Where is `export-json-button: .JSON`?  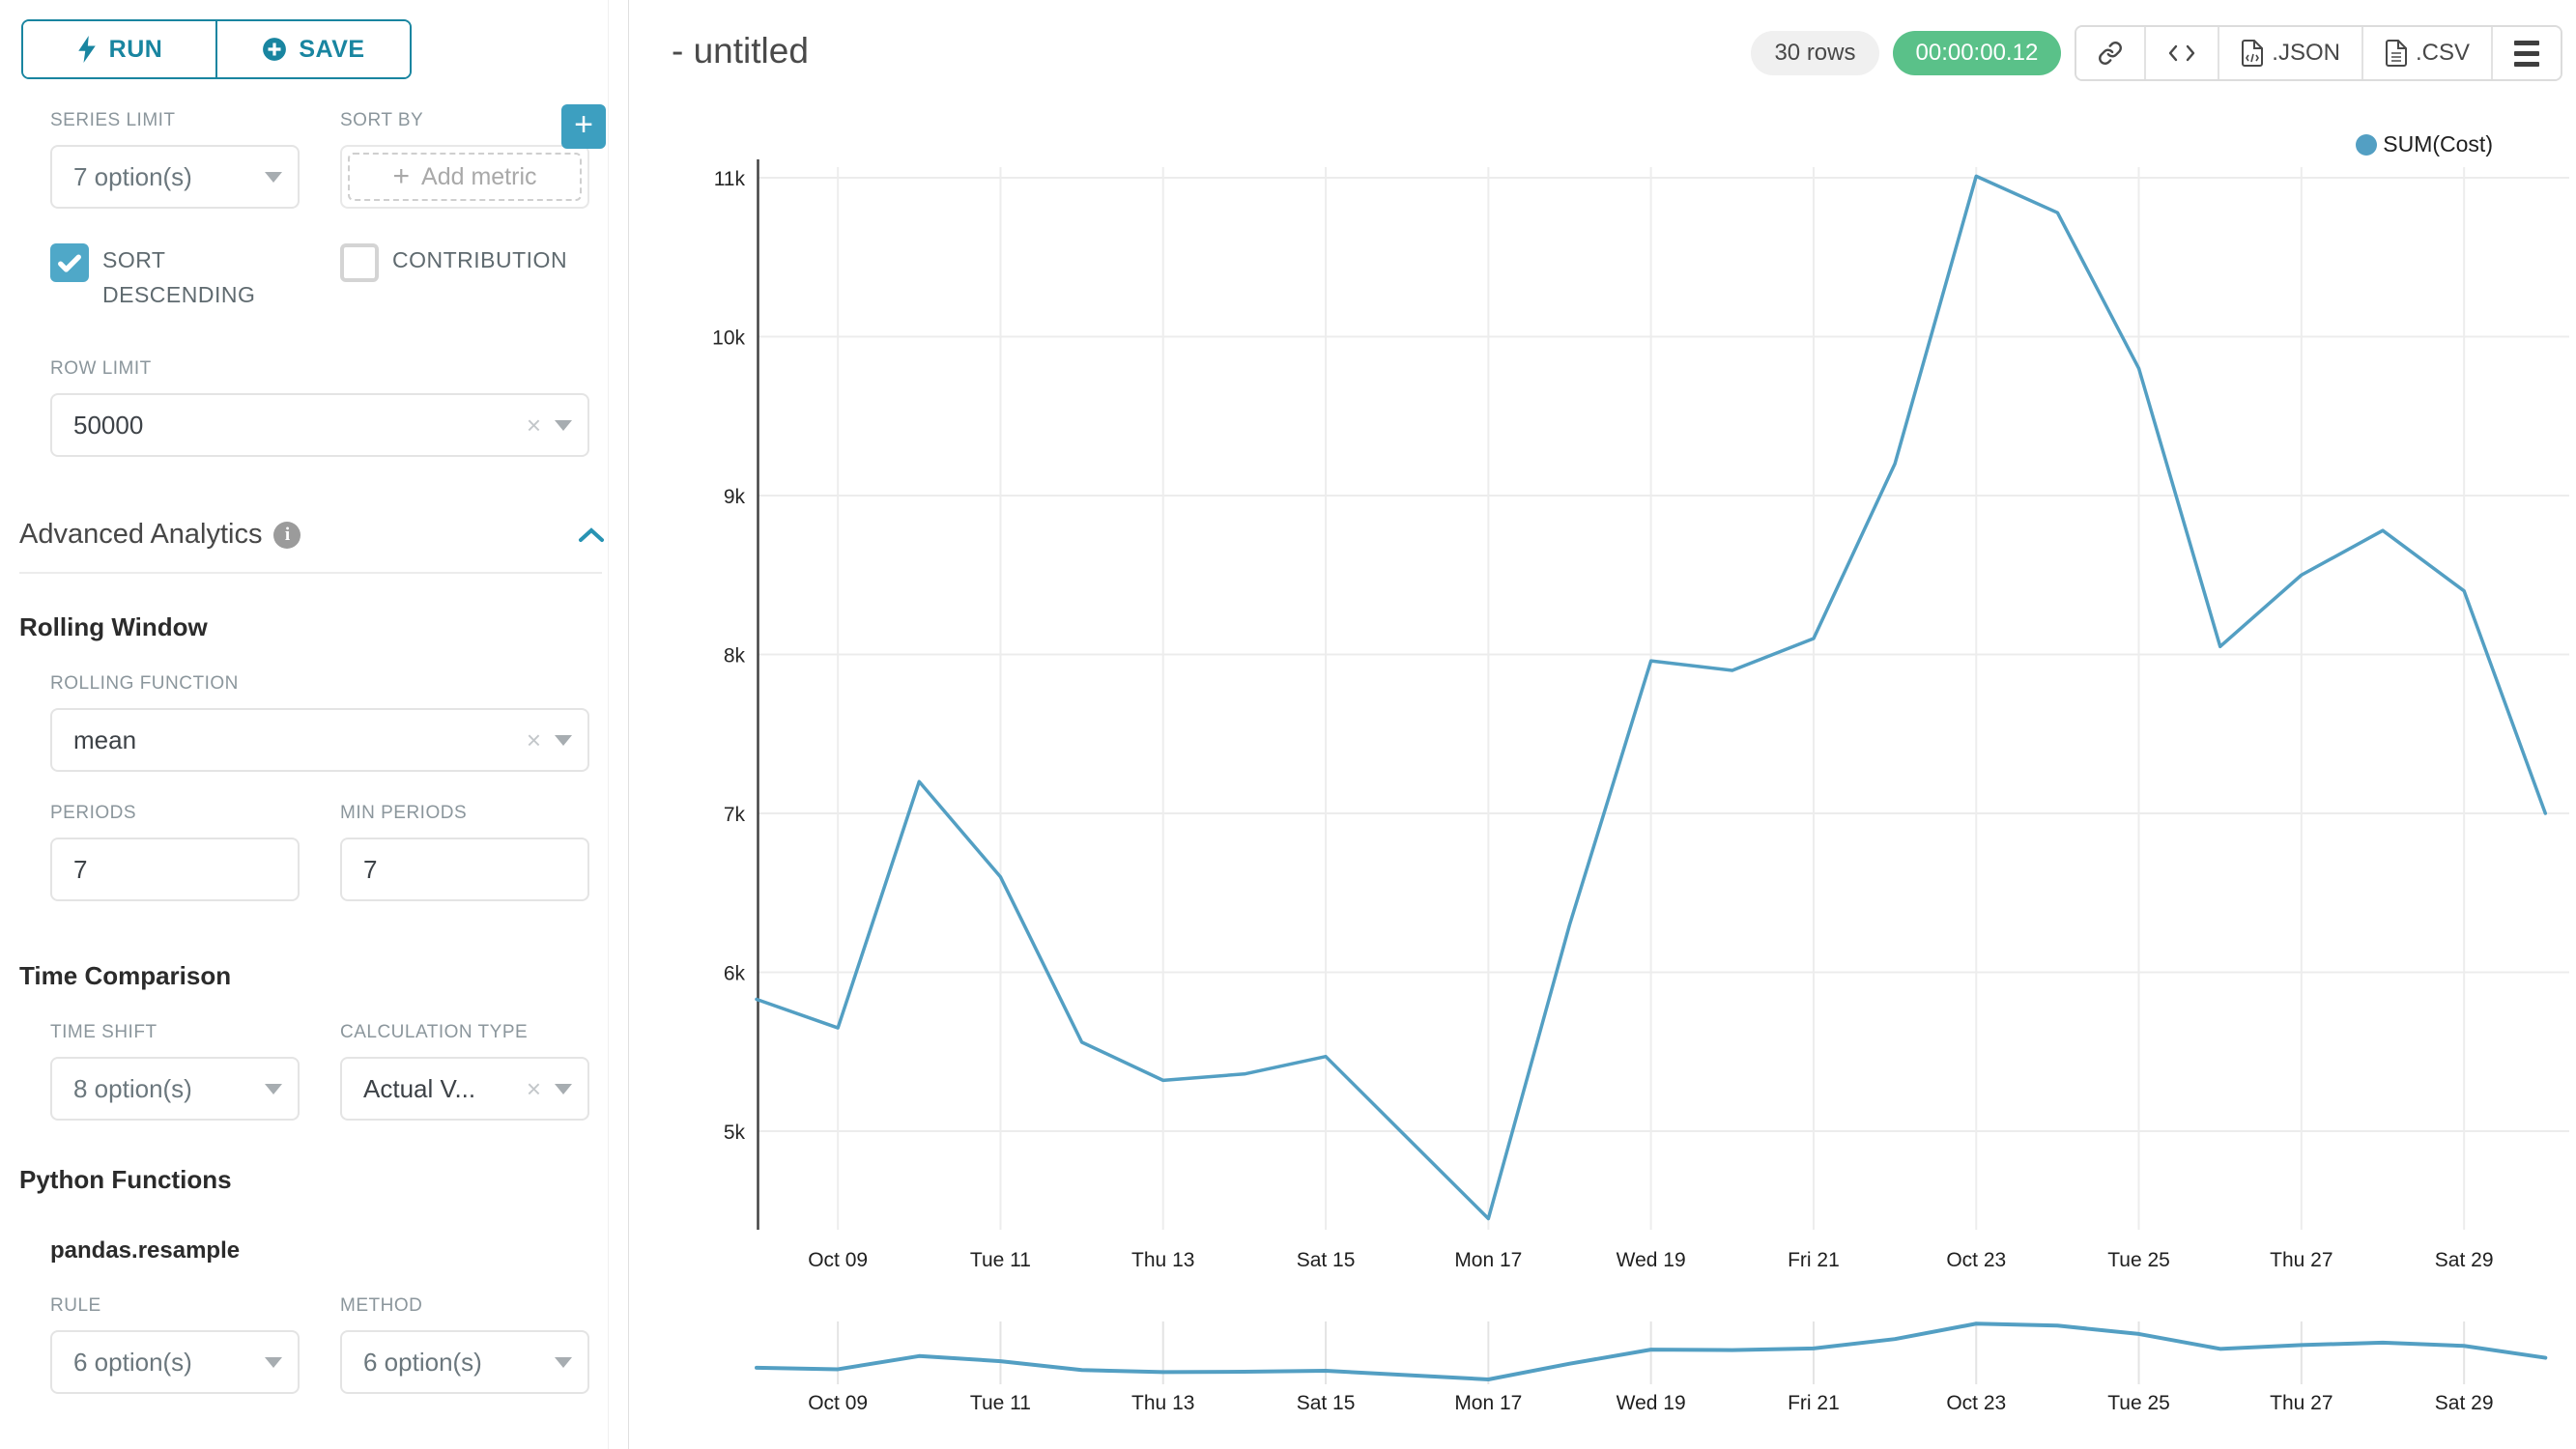
export-json-button: .JSON is located at coordinates (2290, 53).